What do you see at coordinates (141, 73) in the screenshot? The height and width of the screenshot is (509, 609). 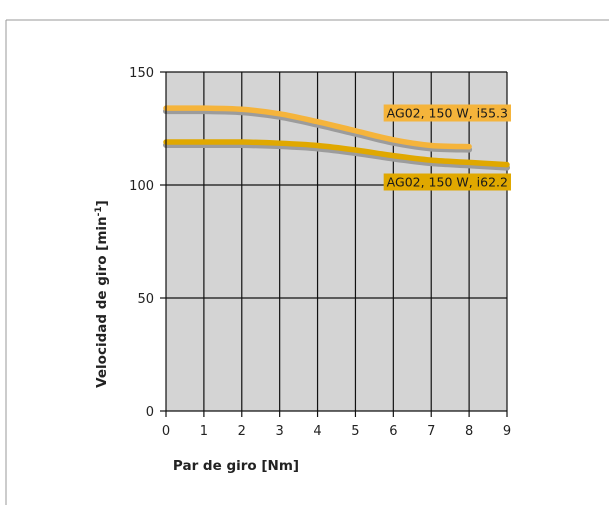 I see `y-tick-label: 150` at bounding box center [141, 73].